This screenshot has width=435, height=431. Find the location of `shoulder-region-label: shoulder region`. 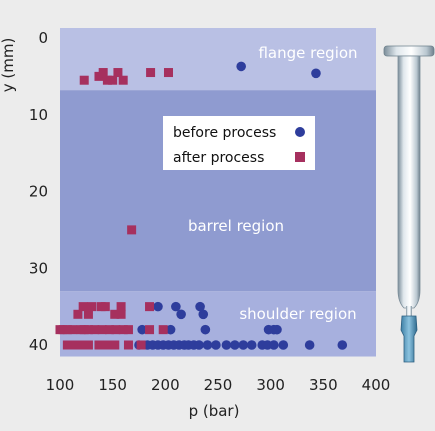

shoulder-region-label: shoulder region is located at coordinates (297, 314).